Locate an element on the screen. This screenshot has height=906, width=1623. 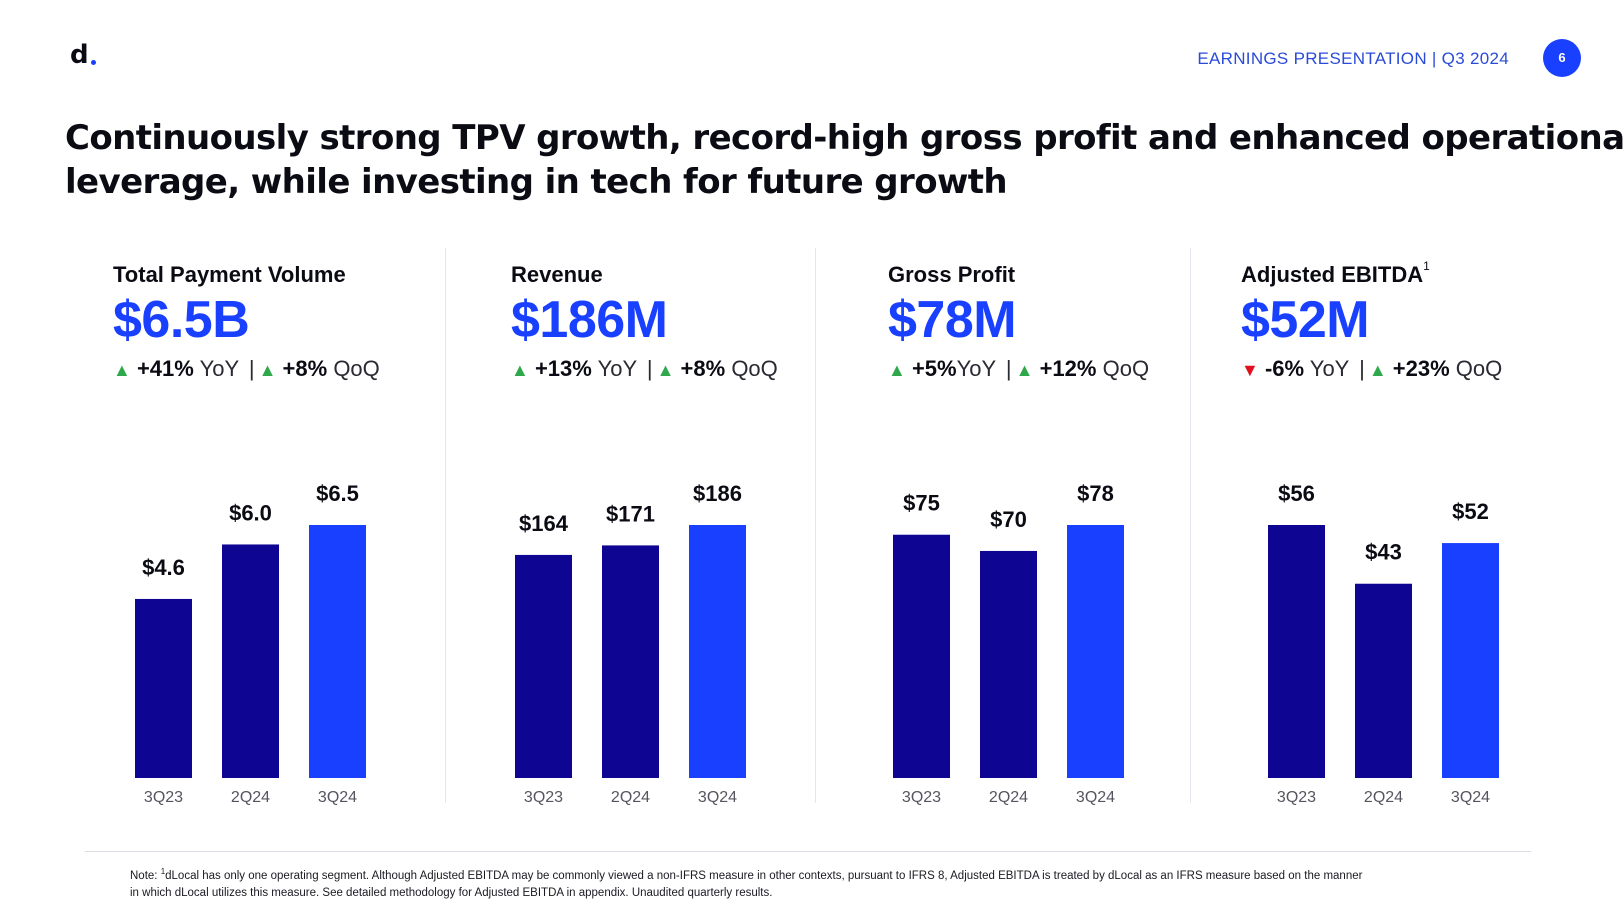
metric-value: $186M is located at coordinates (589, 320).